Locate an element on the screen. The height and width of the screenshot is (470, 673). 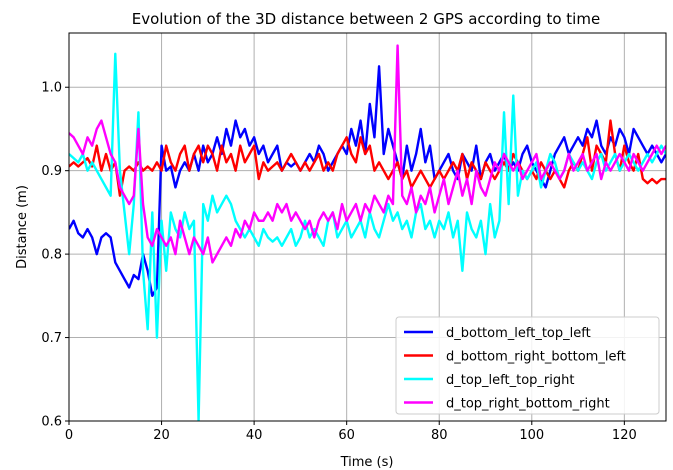
y-tick-label: 0.6 is located at coordinates (51, 422).